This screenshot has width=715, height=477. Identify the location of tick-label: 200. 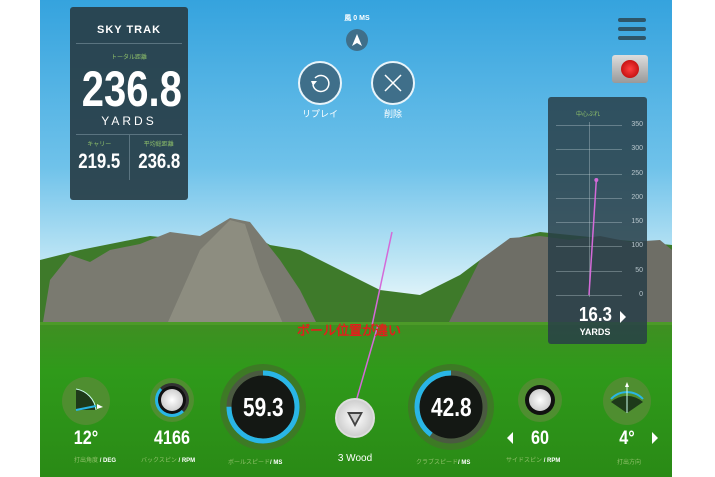
(637, 197).